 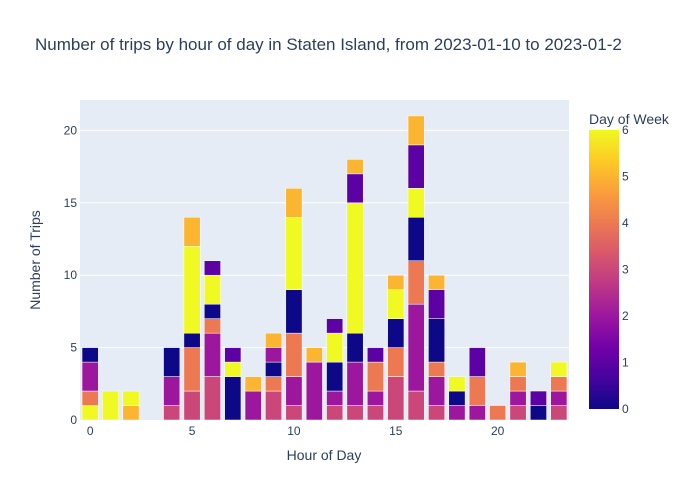 I want to click on colorbar-tick-label: 3, so click(x=625, y=270).